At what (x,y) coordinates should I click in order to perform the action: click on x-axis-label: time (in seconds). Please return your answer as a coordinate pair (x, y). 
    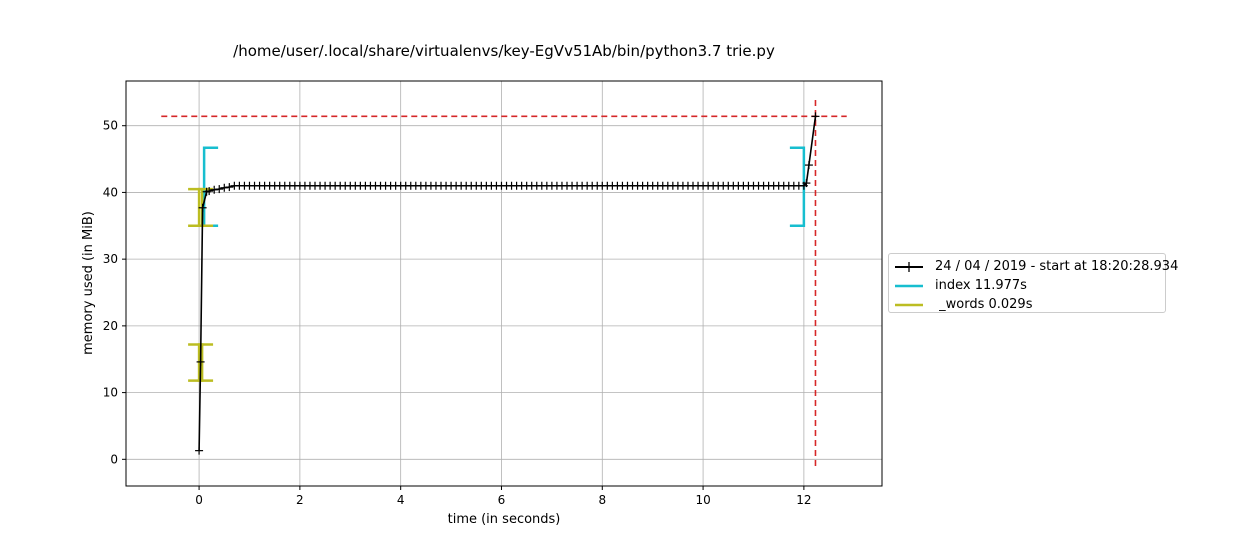
    Looking at the image, I should click on (504, 519).